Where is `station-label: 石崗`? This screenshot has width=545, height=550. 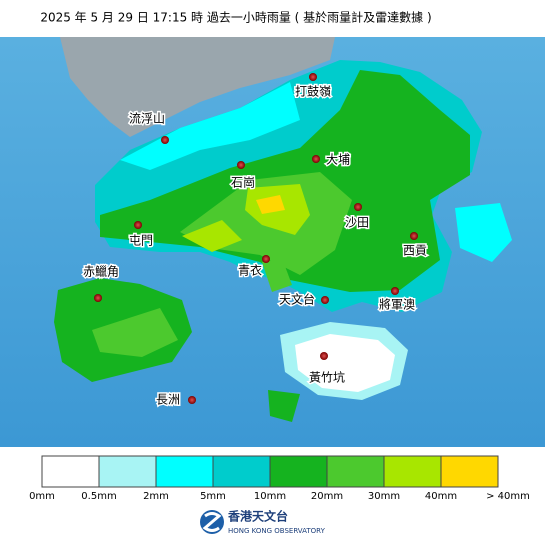 station-label: 石崗 is located at coordinates (243, 183).